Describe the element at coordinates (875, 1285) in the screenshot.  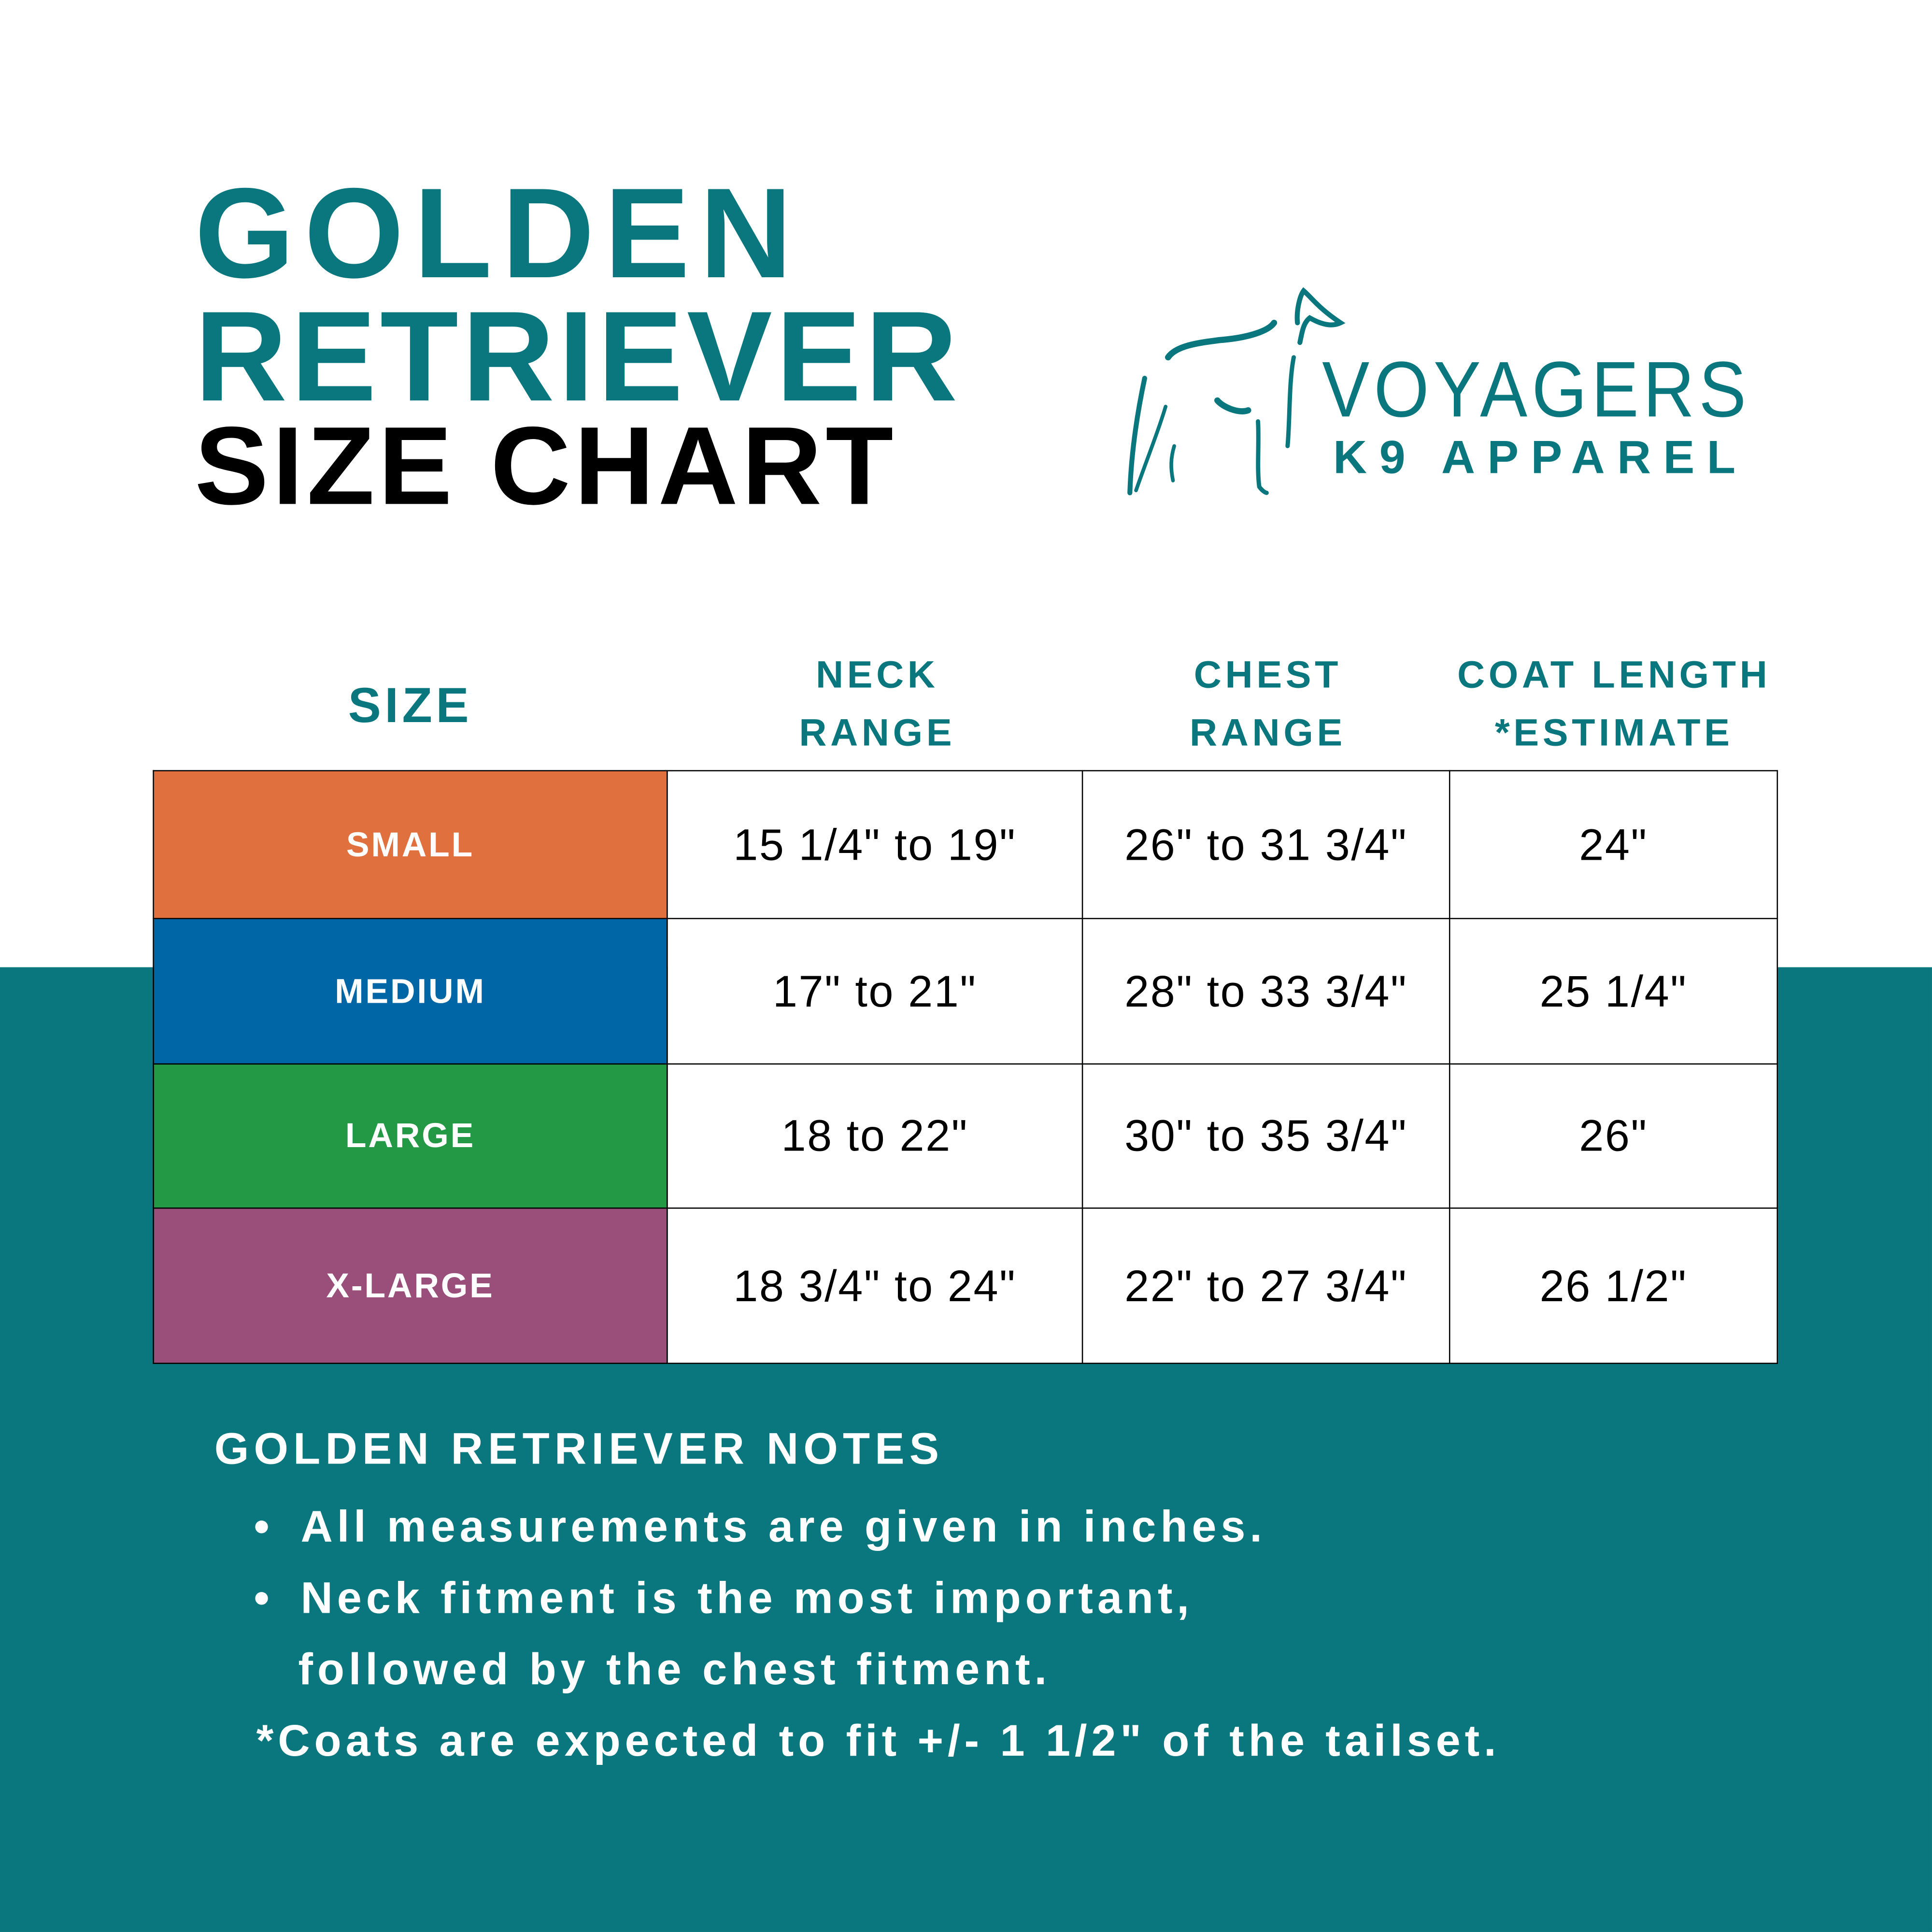
I see `neck-cell: 18 3/4" to 24"` at that location.